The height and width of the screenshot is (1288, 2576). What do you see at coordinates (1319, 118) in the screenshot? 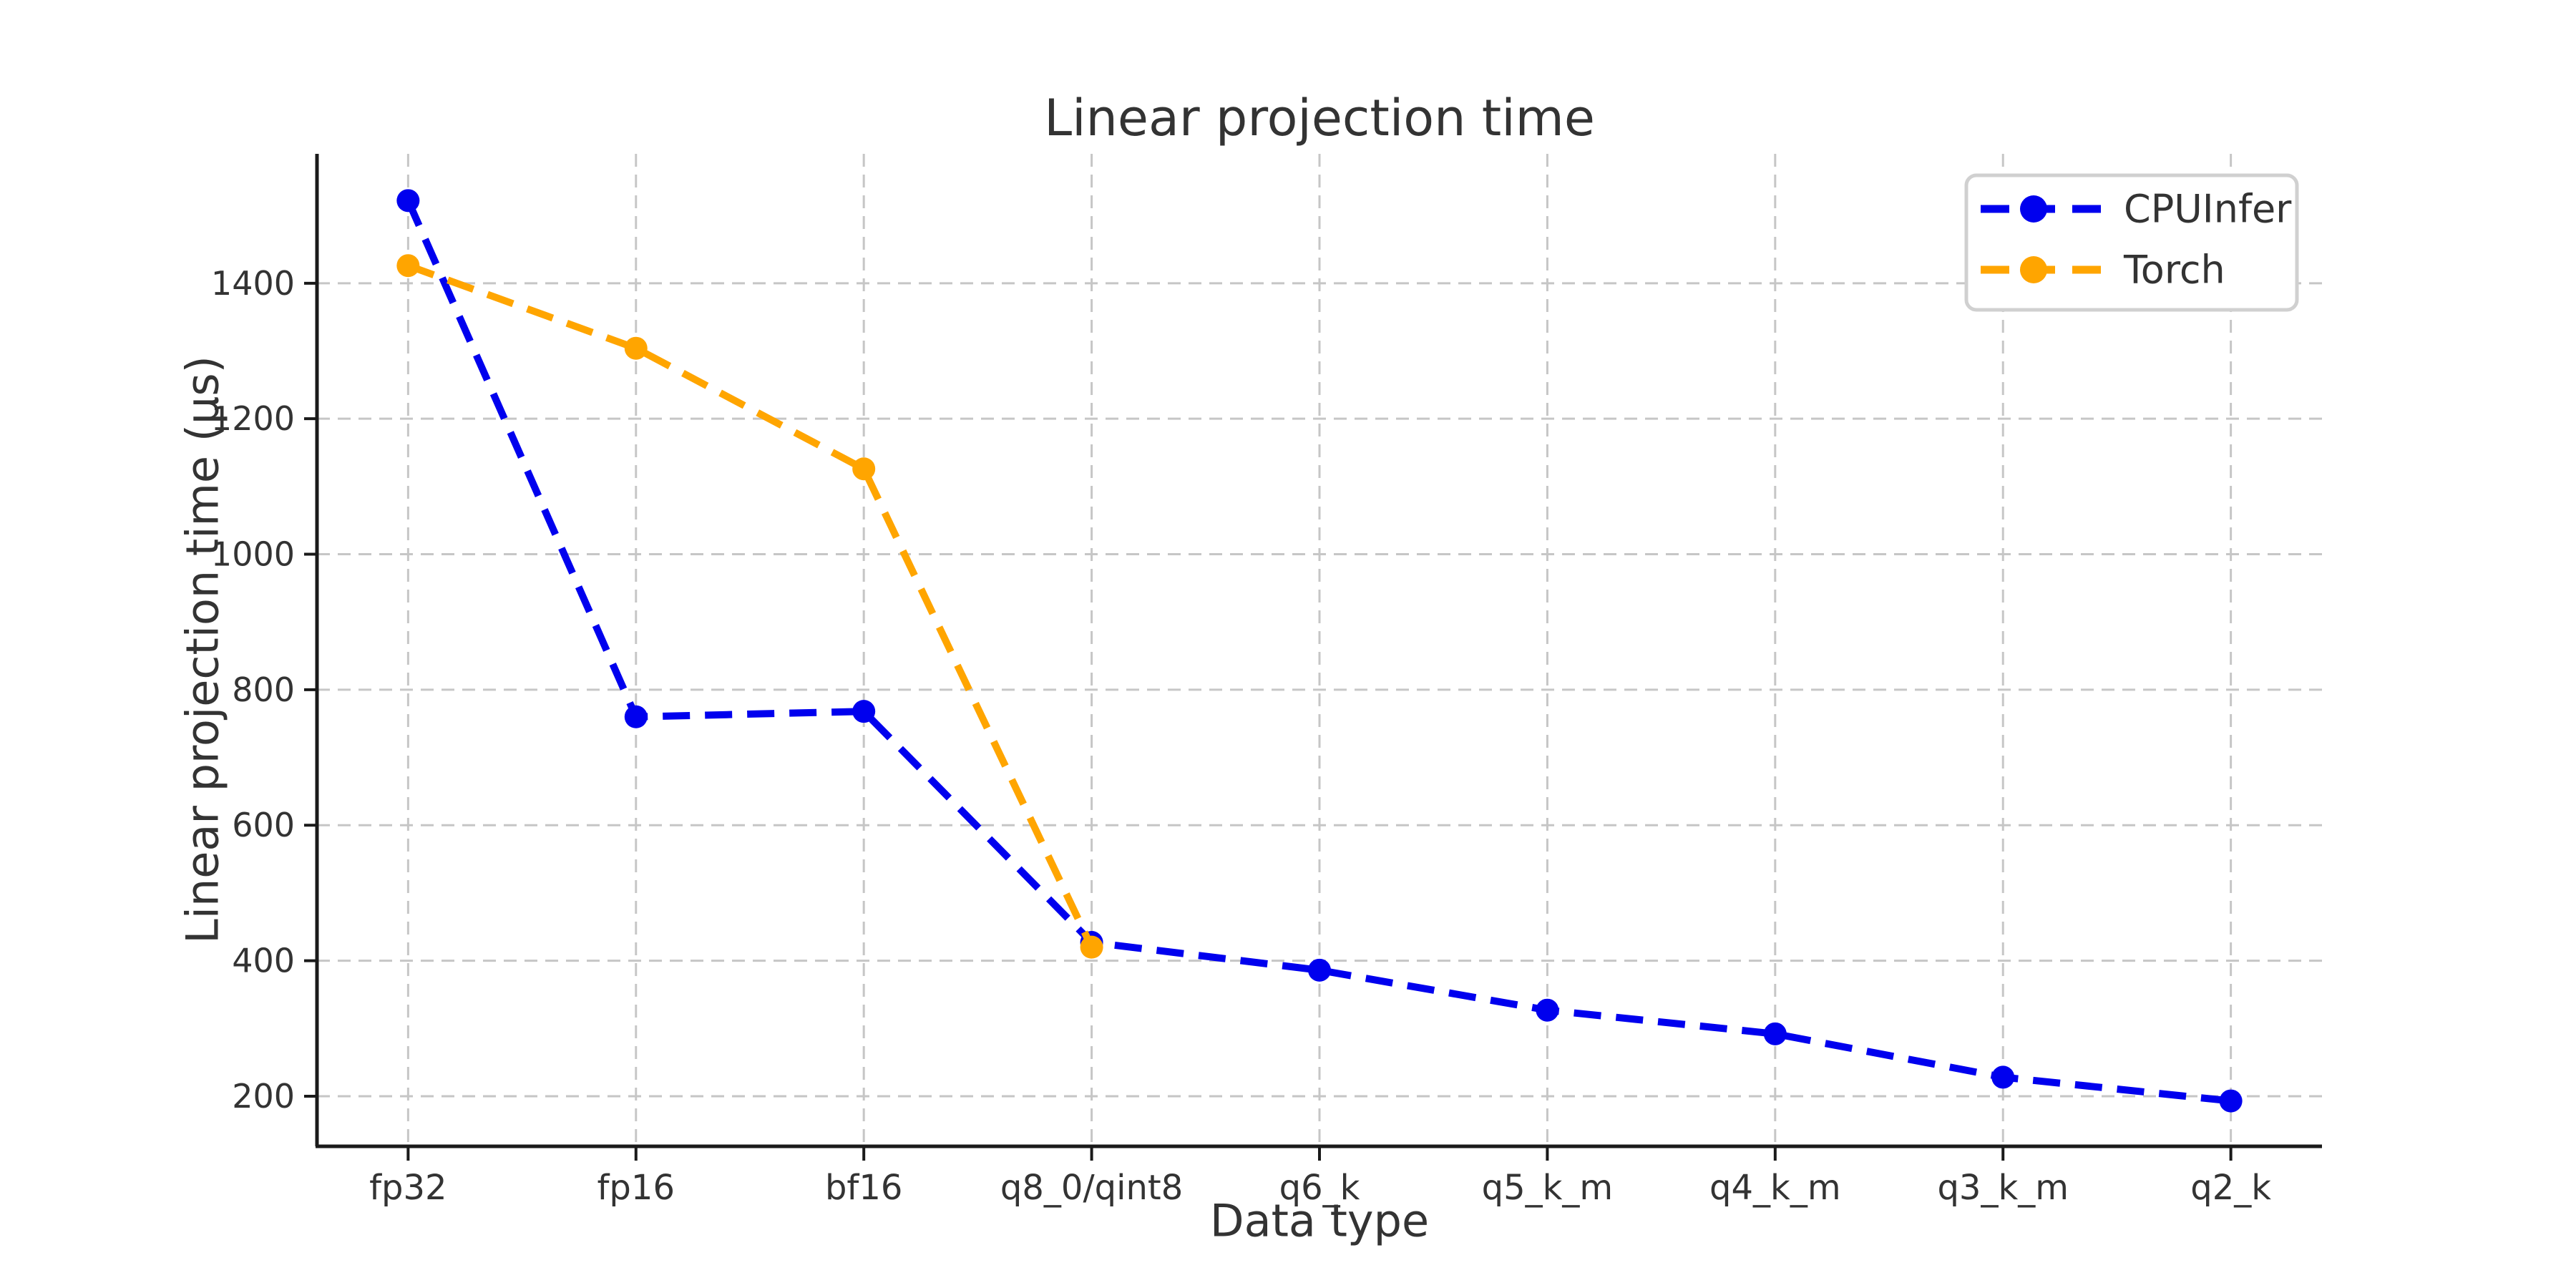
I see `chart-title: Linear projection time` at bounding box center [1319, 118].